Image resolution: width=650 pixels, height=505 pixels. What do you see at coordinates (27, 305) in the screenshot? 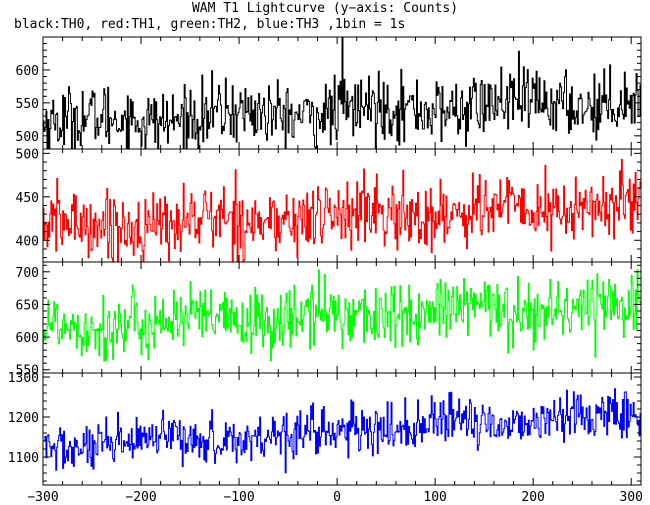
I see `y-tick-label: 650` at bounding box center [27, 305].